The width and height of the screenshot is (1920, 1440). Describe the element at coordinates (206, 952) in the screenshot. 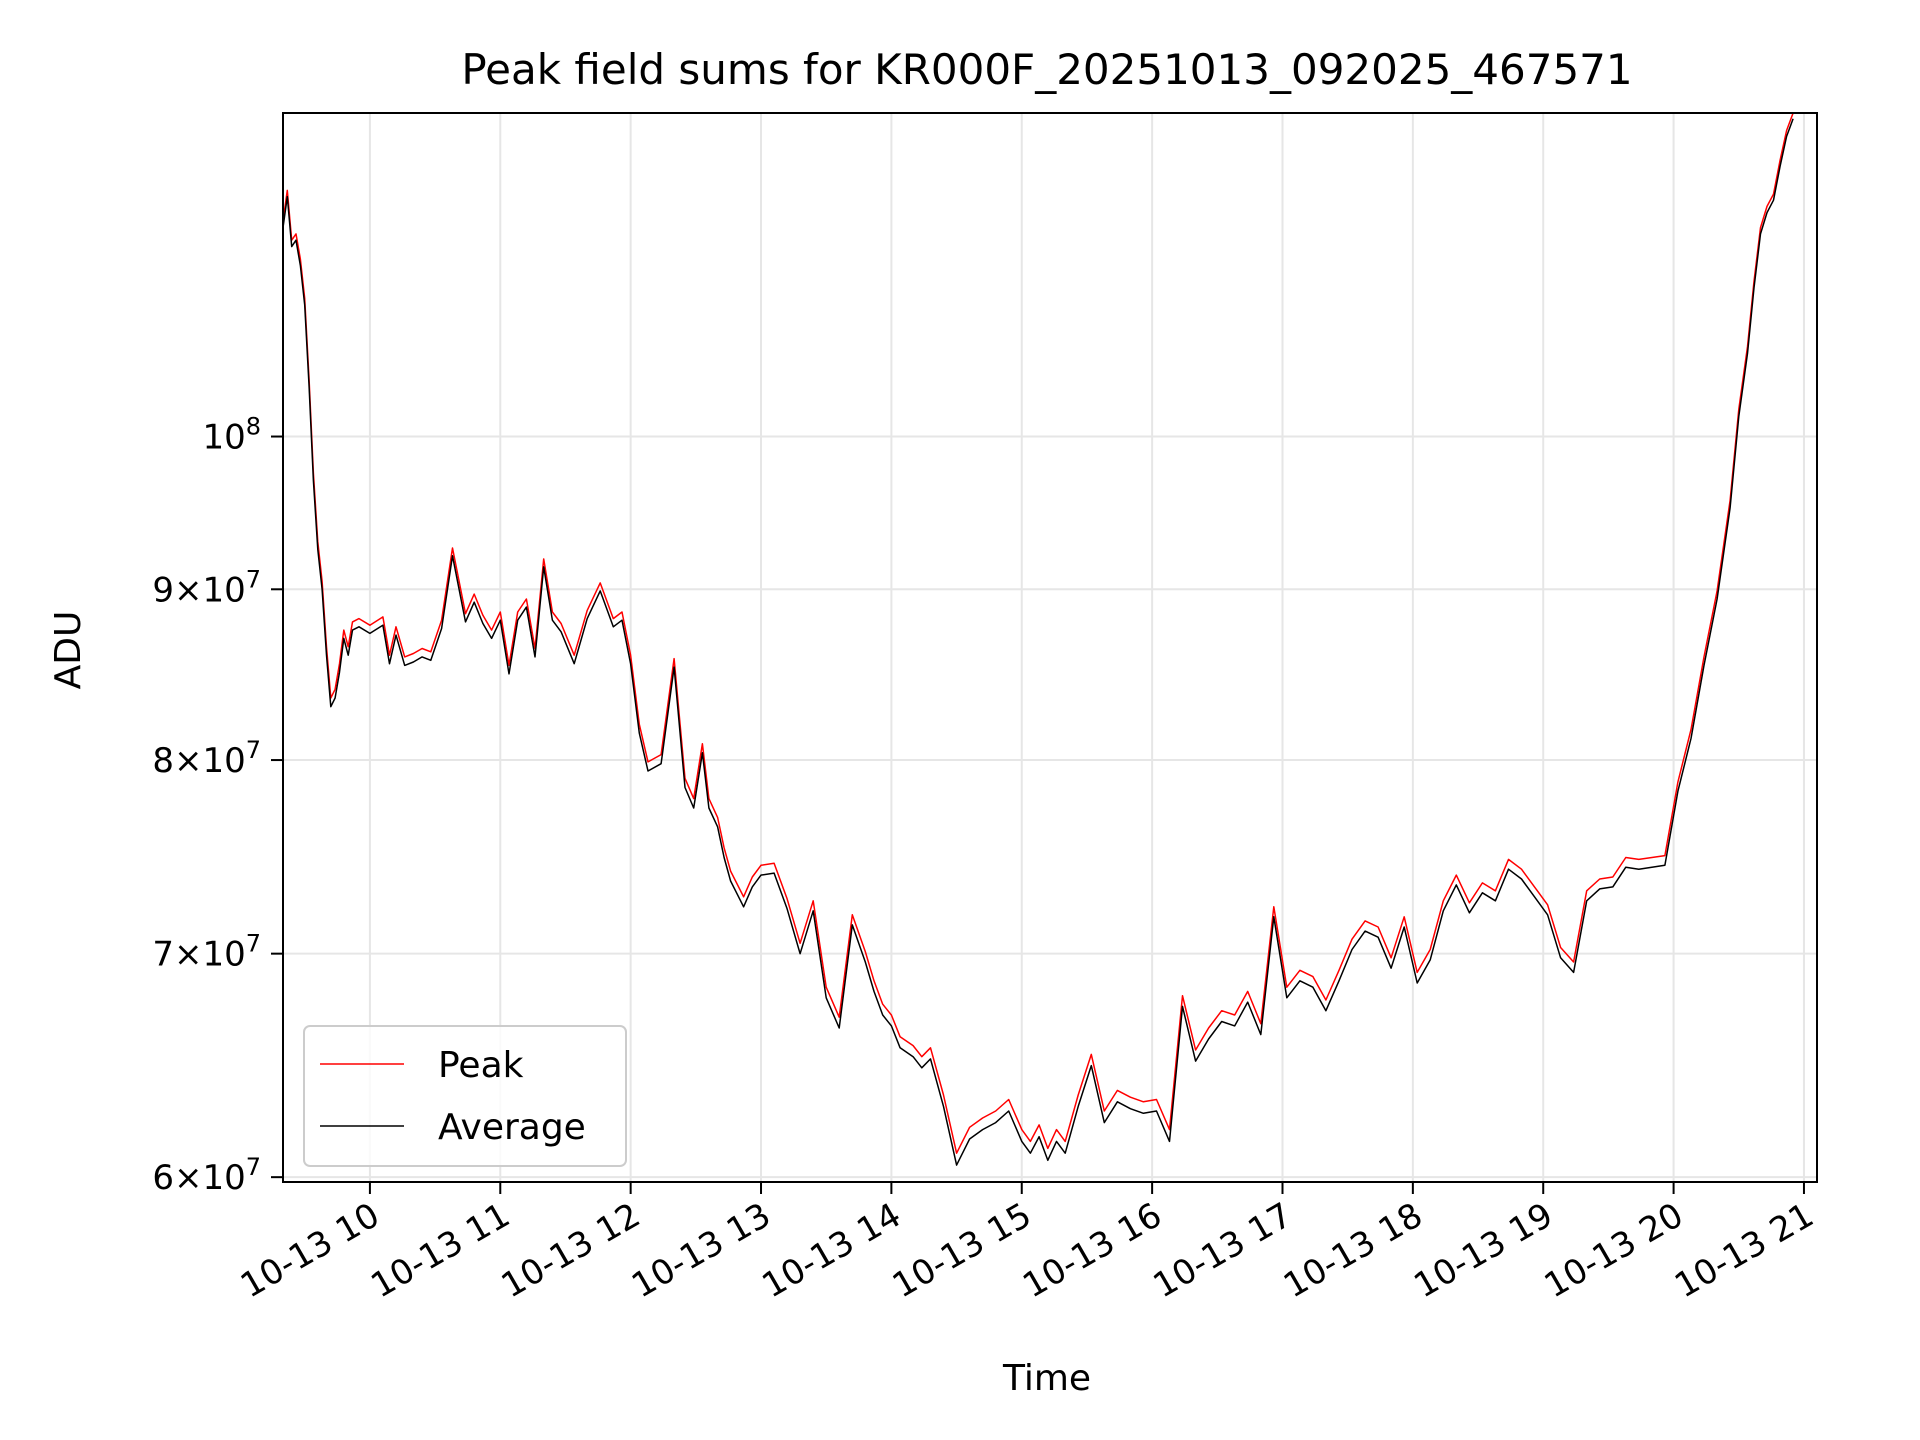

I see `y-tick-label: 7×107` at that location.